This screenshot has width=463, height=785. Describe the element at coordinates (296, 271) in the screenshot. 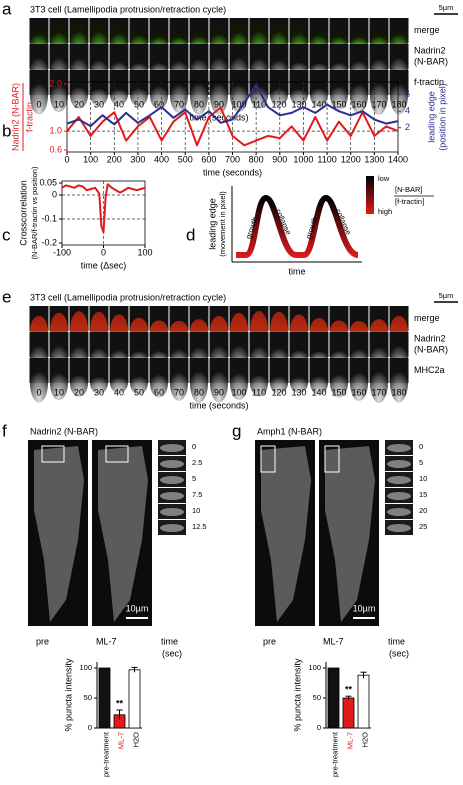

I see `x-axis-label: time` at that location.